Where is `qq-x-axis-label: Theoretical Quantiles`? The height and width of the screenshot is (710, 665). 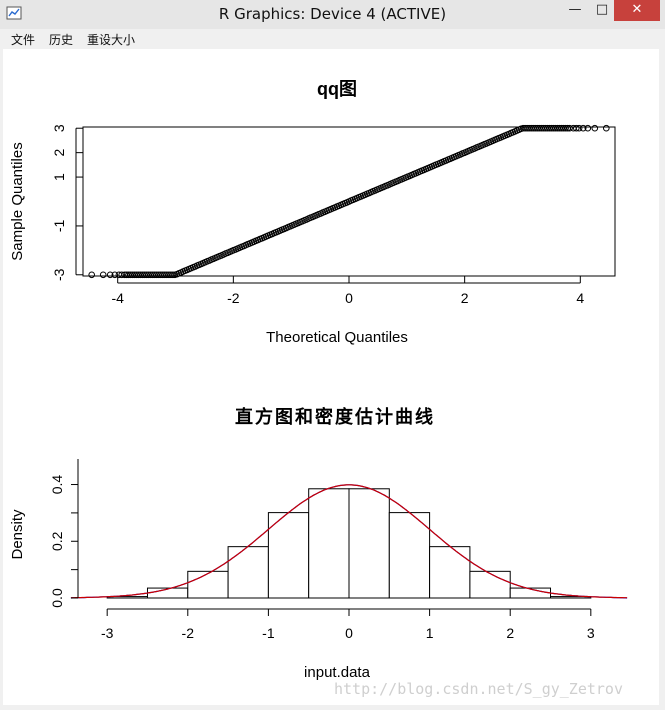
qq-x-axis-label: Theoretical Quantiles is located at coordinates (337, 337).